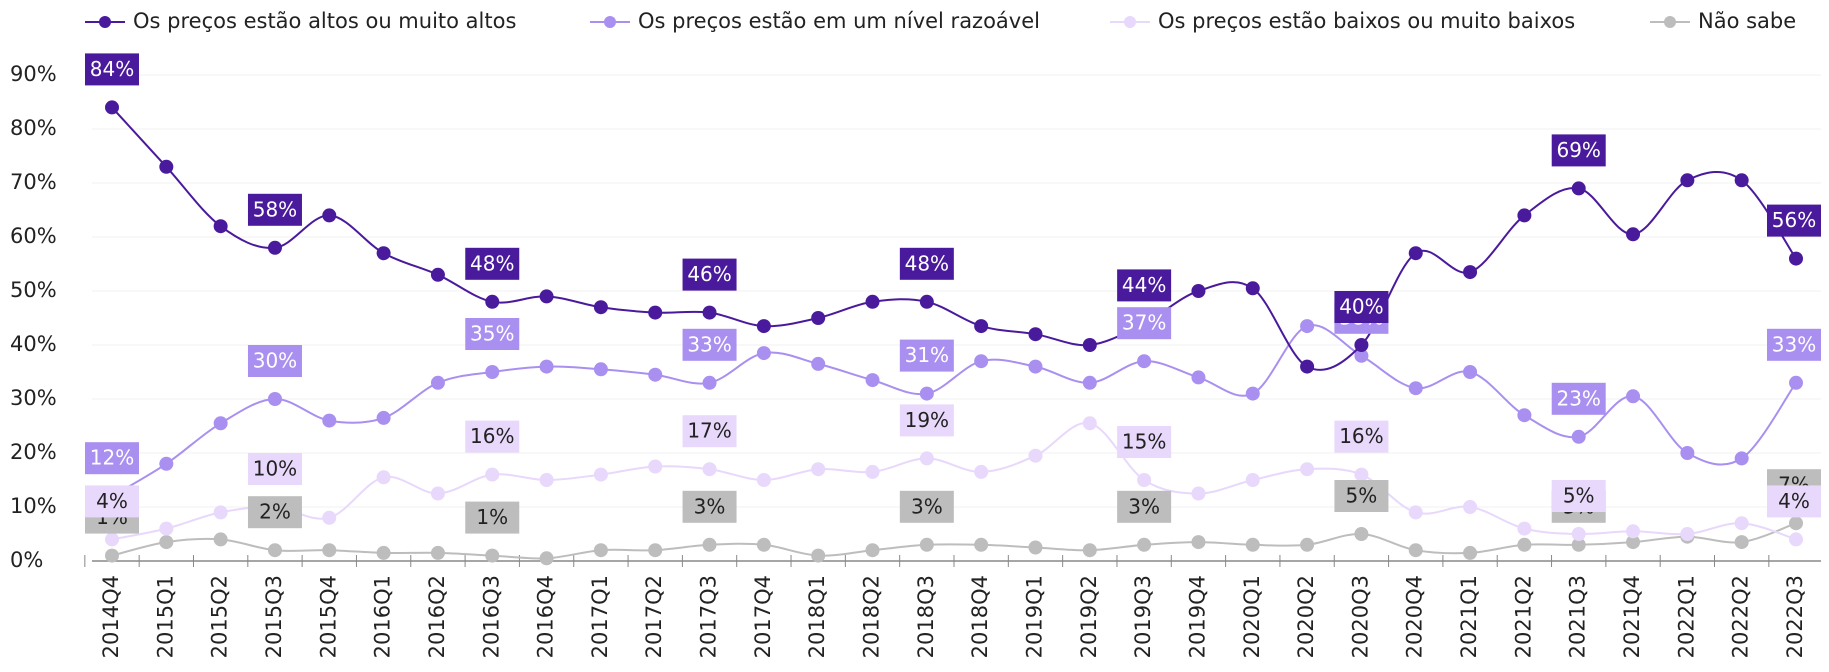  I want to click on x-tick-label: 2022Q2, so click(1741, 616).